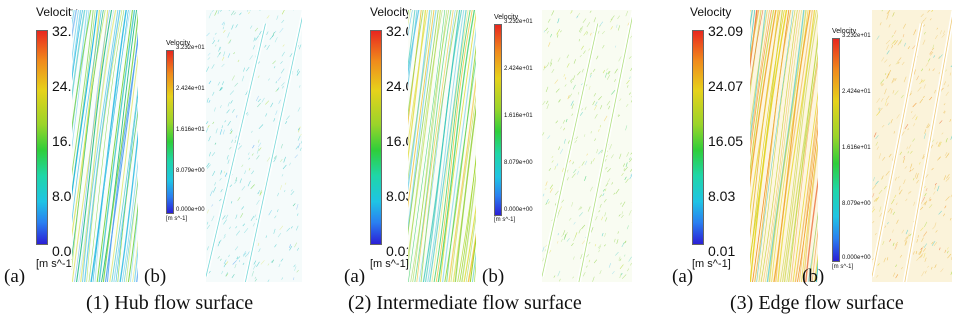  Describe the element at coordinates (465, 303) in the screenshot. I see `figure-caption: (2) Intermediate flow surface` at that location.